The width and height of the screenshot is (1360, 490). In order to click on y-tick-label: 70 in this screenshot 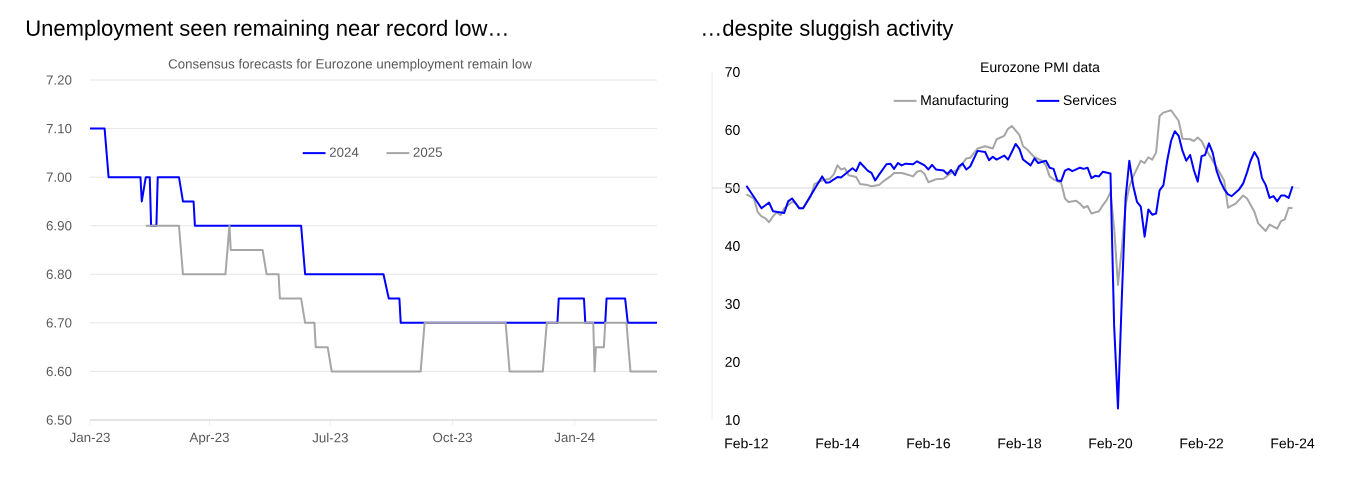, I will do `click(732, 72)`.